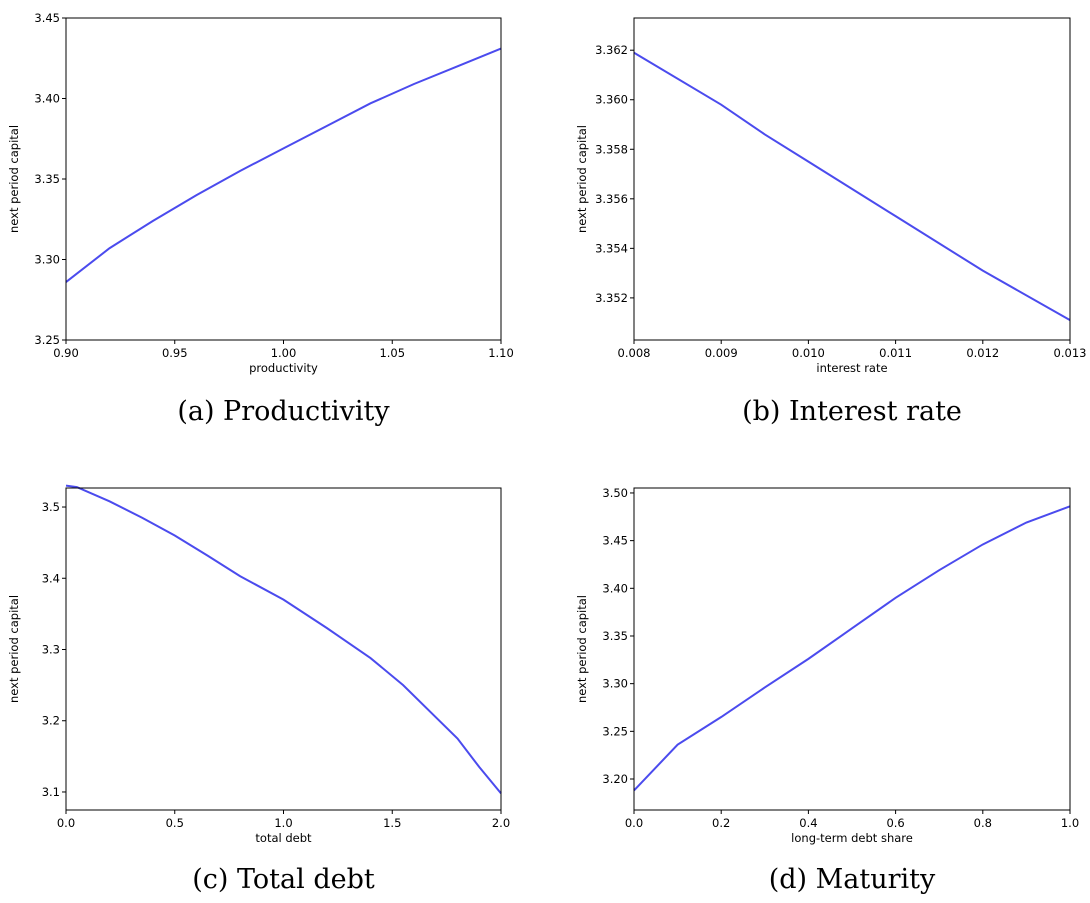 This screenshot has height=903, width=1090. Describe the element at coordinates (611, 50) in the screenshot. I see `y-tick-label: 3.362` at that location.